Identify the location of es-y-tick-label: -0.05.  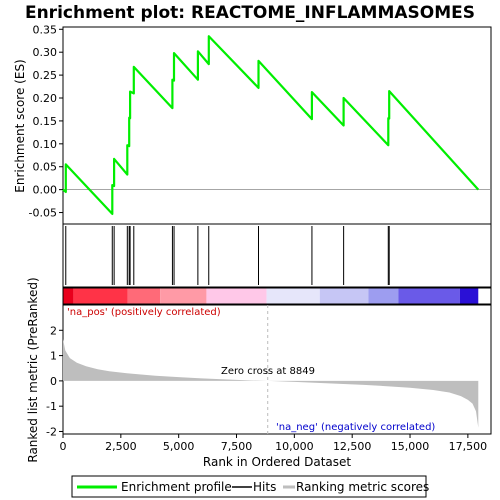
(43, 213).